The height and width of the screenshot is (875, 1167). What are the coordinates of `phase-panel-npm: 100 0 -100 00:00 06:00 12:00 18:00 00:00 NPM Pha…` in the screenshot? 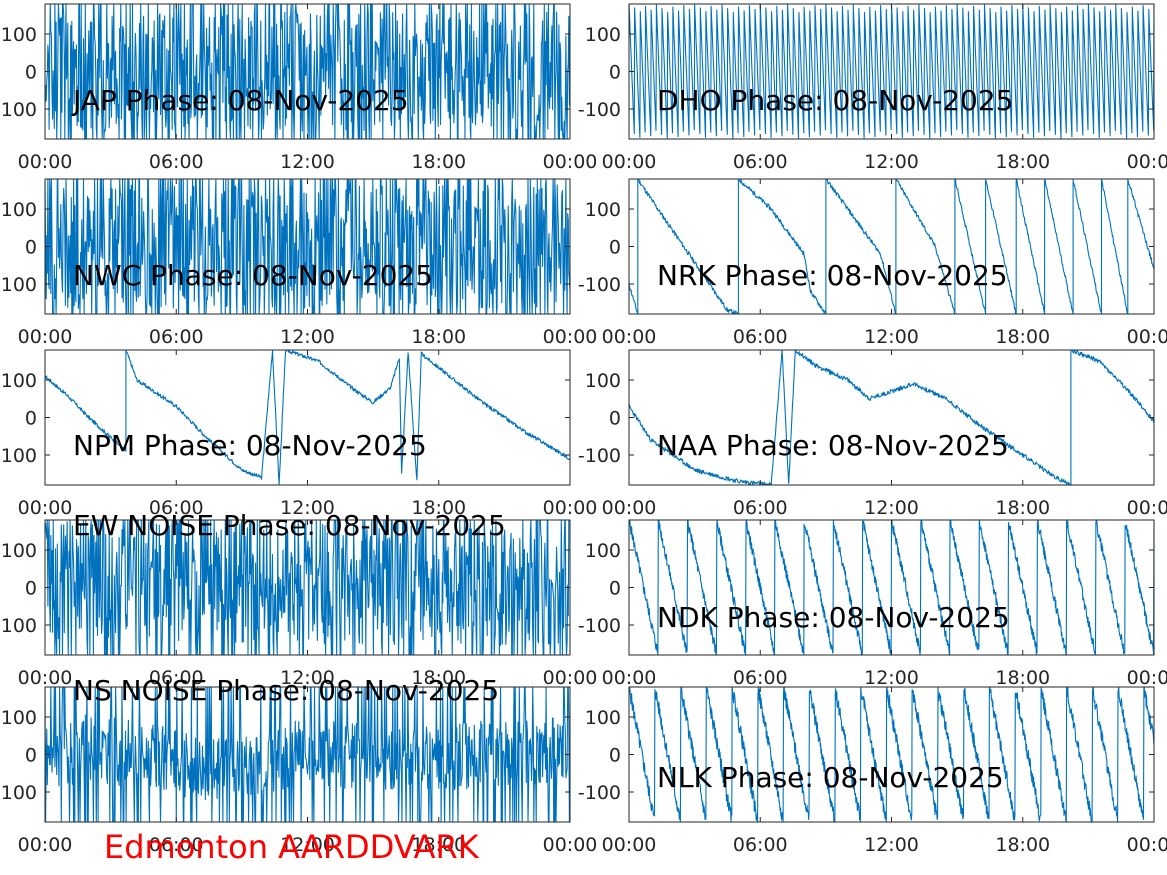 It's located at (299, 434).